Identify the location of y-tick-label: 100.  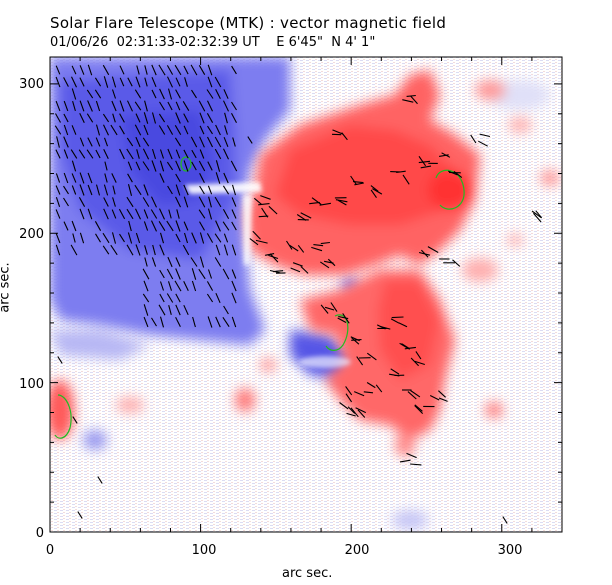
(31, 384).